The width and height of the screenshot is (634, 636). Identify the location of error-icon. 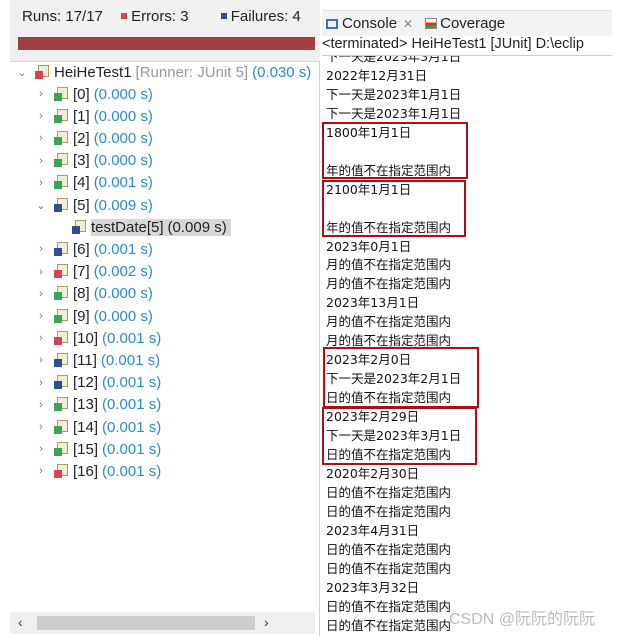
(124, 16).